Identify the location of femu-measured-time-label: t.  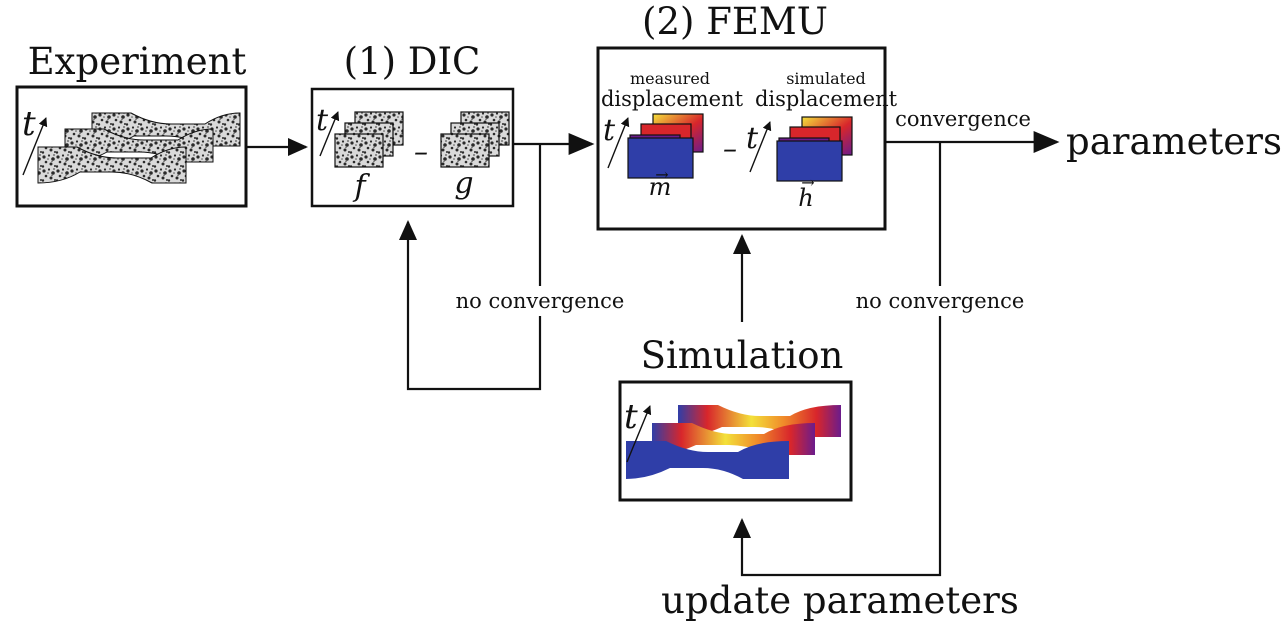
(609, 130).